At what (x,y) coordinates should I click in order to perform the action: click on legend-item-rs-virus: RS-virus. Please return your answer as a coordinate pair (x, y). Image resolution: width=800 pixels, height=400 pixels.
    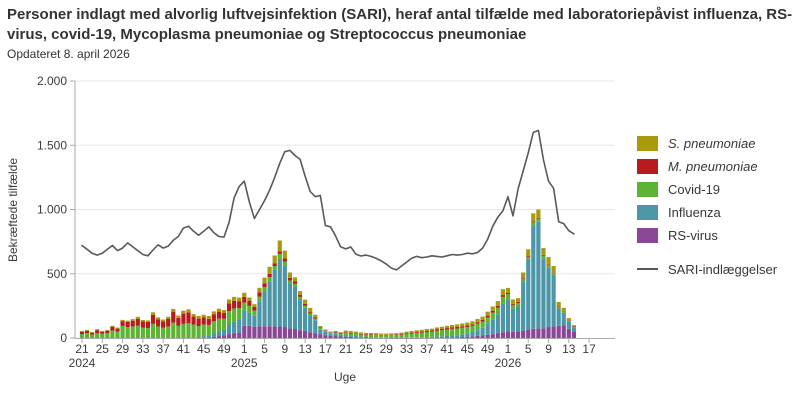
    Looking at the image, I should click on (707, 235).